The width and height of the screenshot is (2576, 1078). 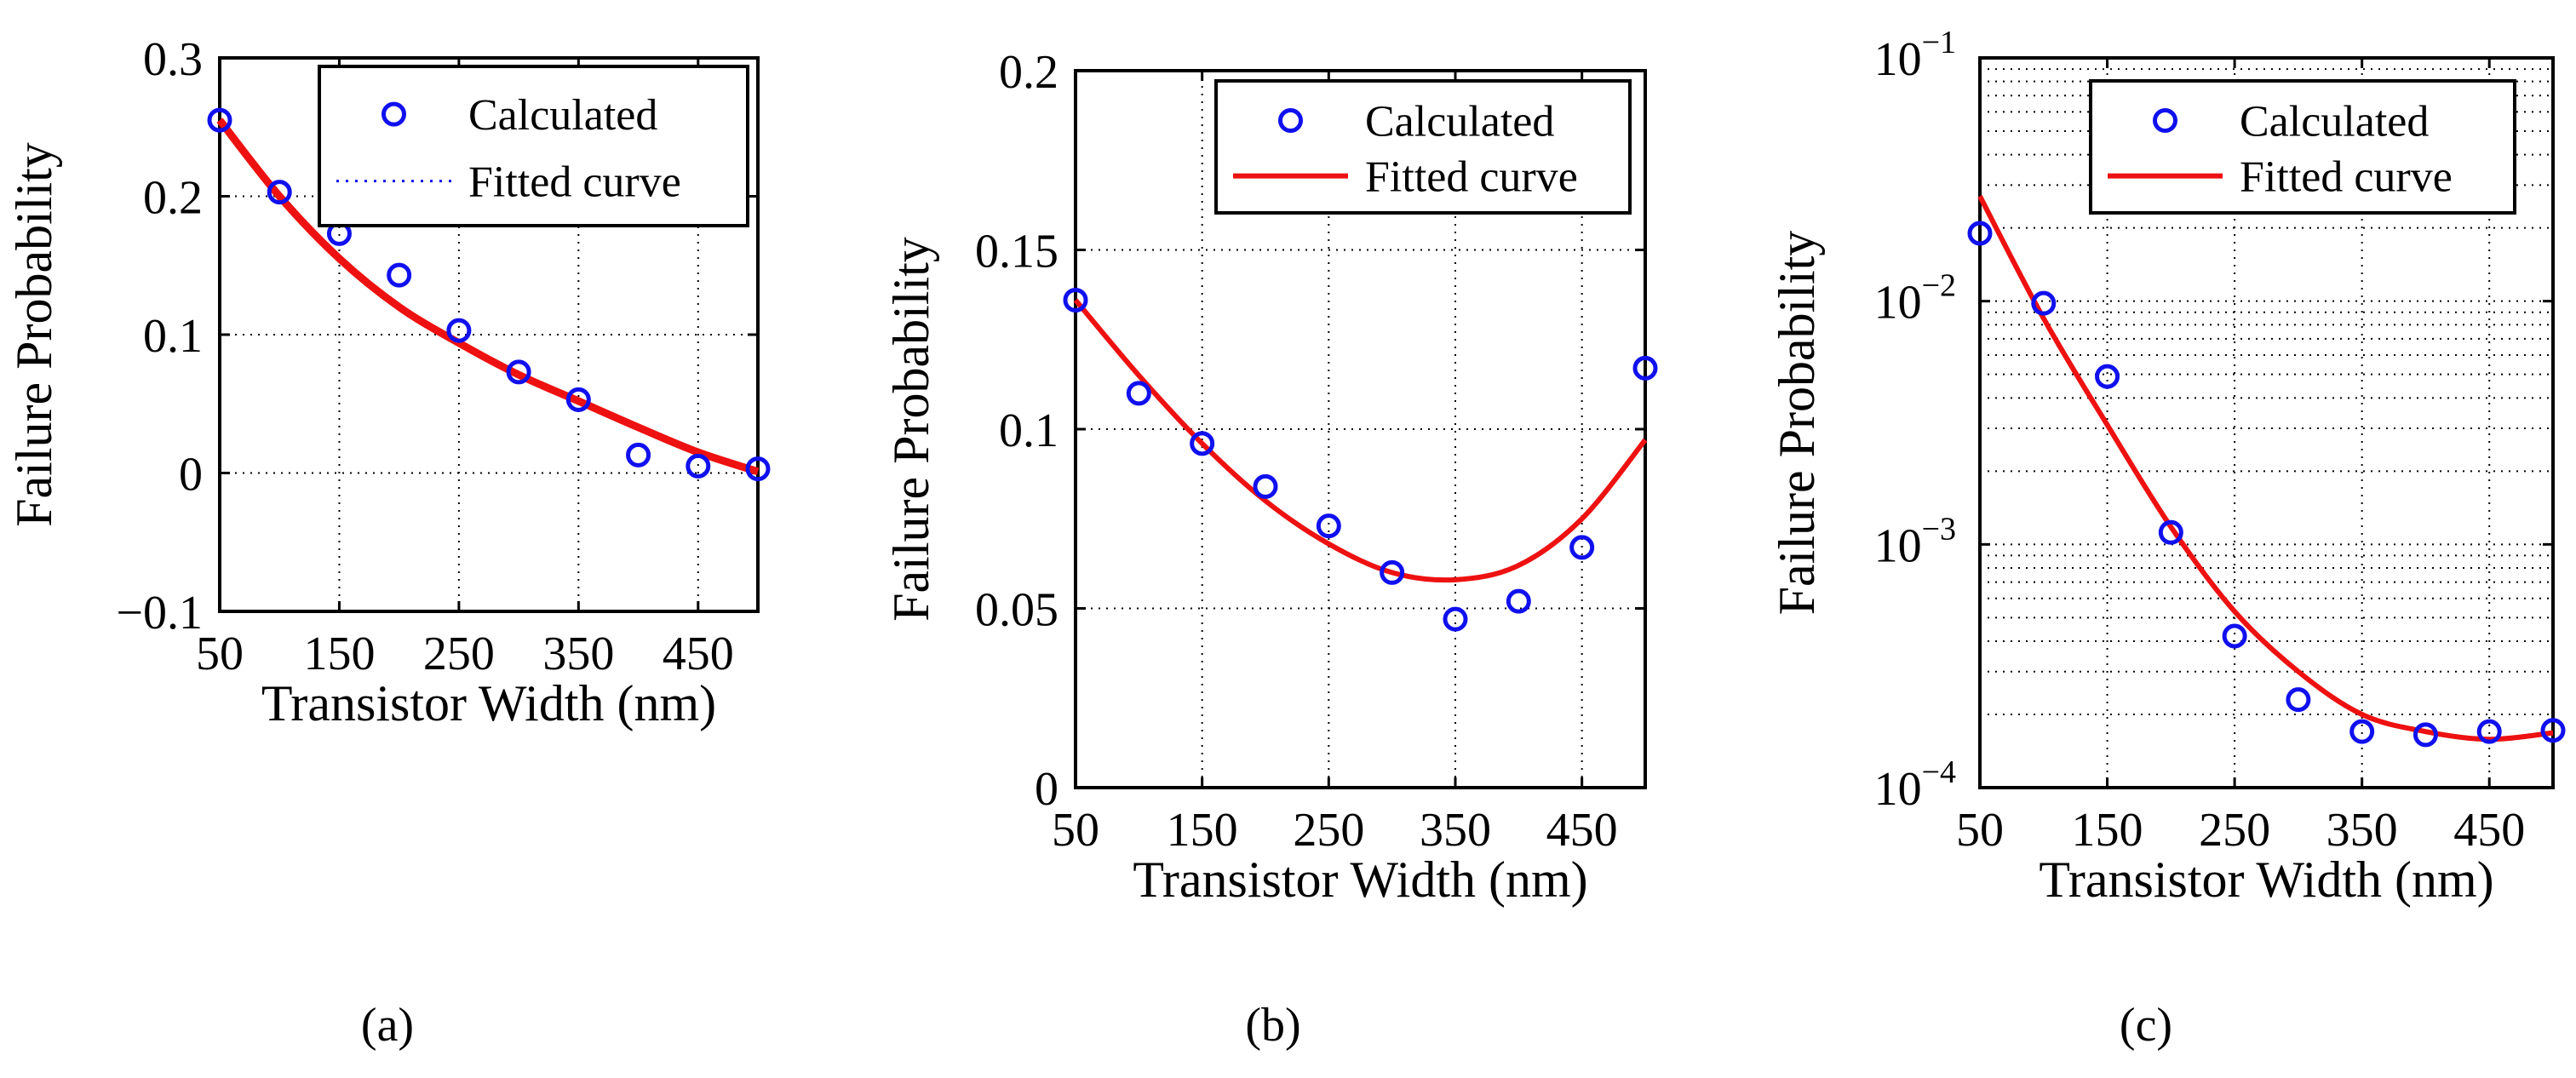 I want to click on panel-label: (a), so click(x=387, y=1025).